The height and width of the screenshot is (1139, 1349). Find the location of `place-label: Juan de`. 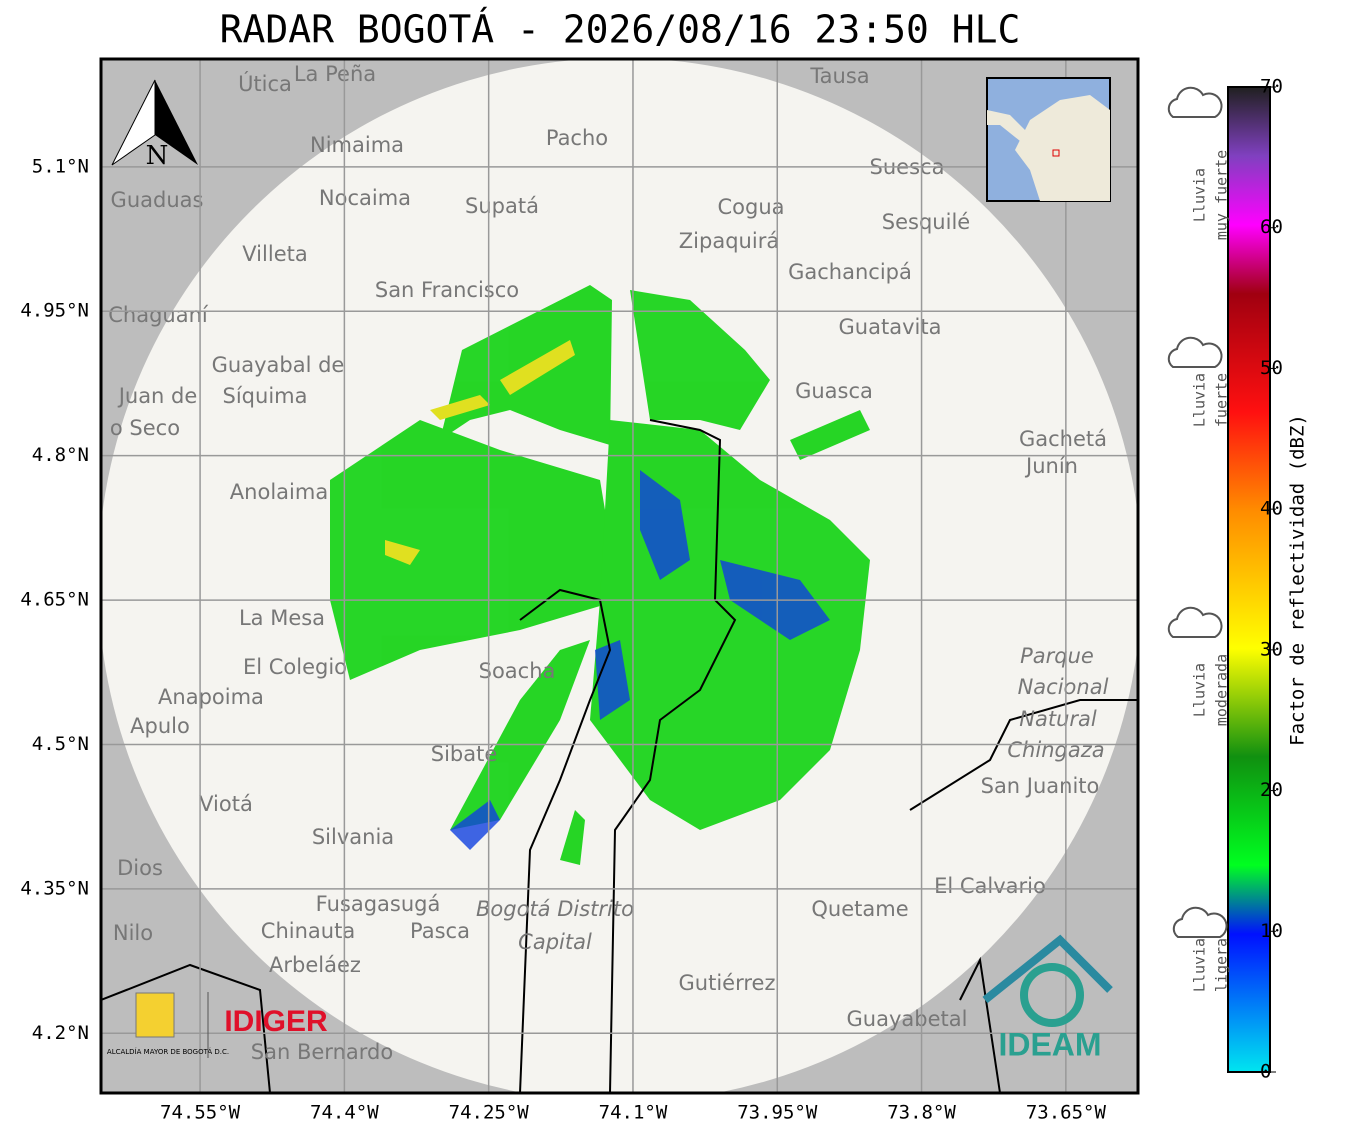

place-label: Juan de is located at coordinates (157, 396).